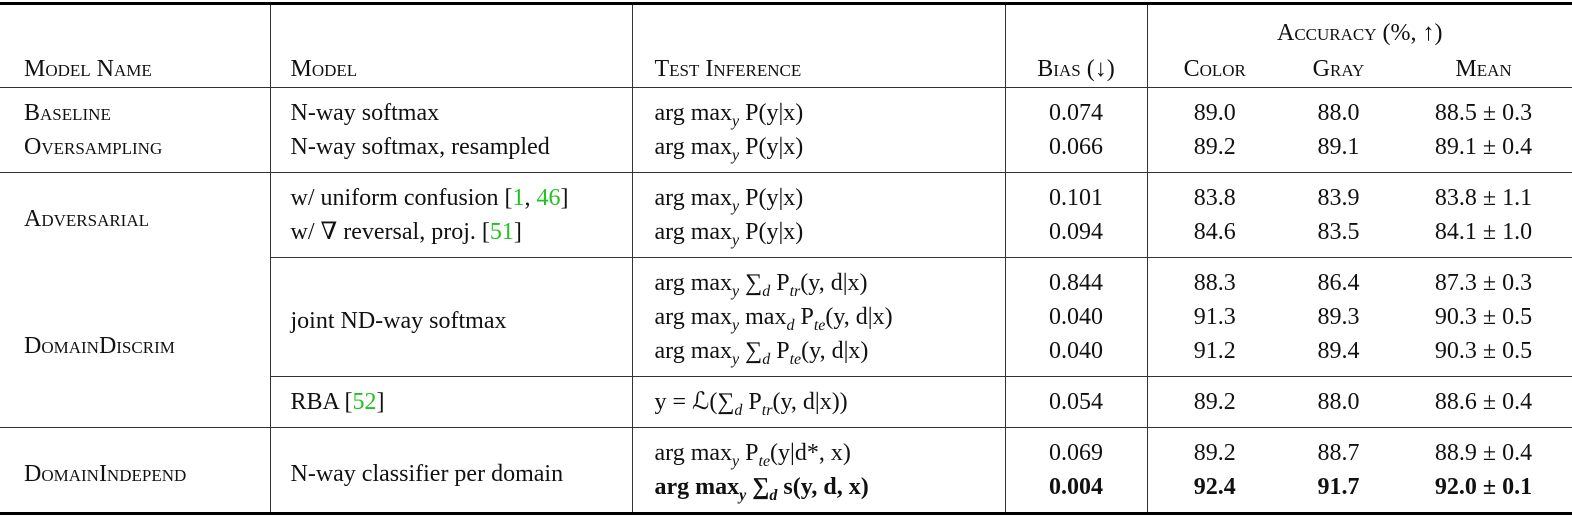  What do you see at coordinates (135, 108) in the screenshot?
I see `model-name: Baseline` at bounding box center [135, 108].